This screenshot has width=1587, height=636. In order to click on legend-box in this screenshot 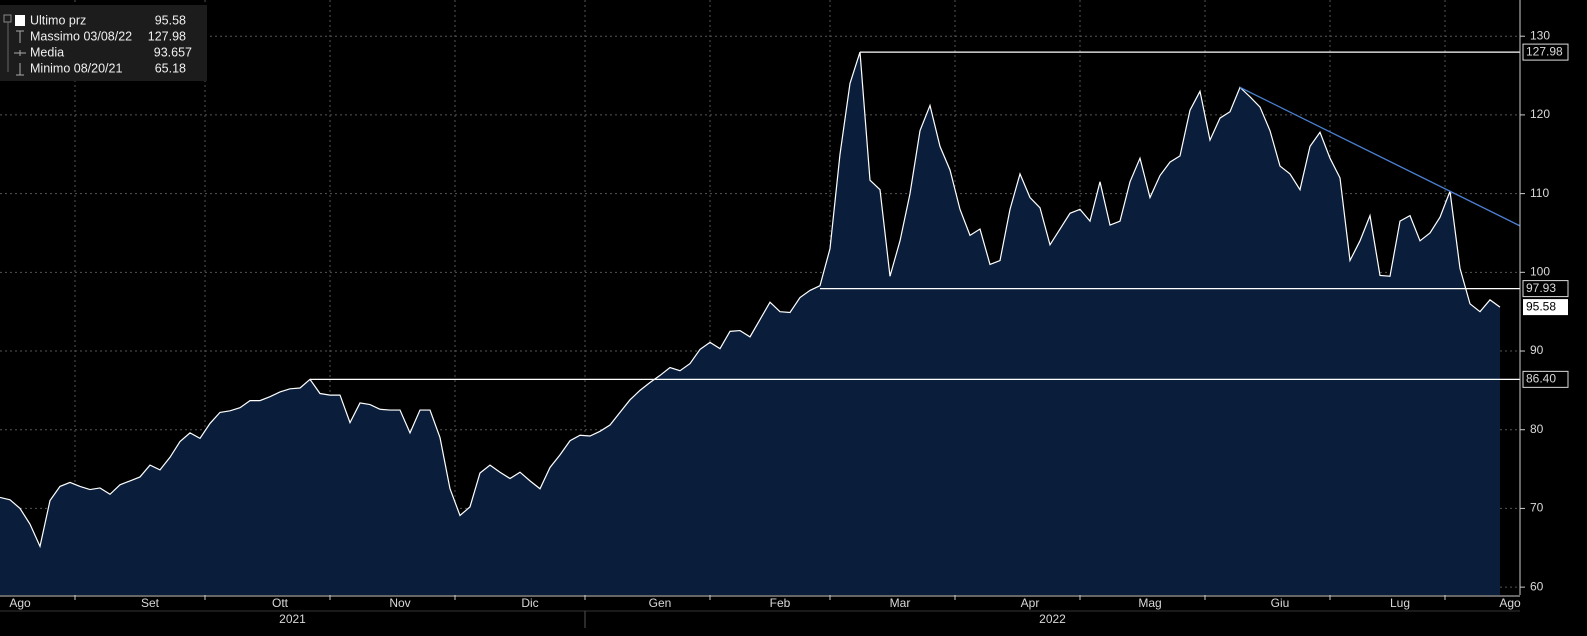, I will do `click(103, 43)`.